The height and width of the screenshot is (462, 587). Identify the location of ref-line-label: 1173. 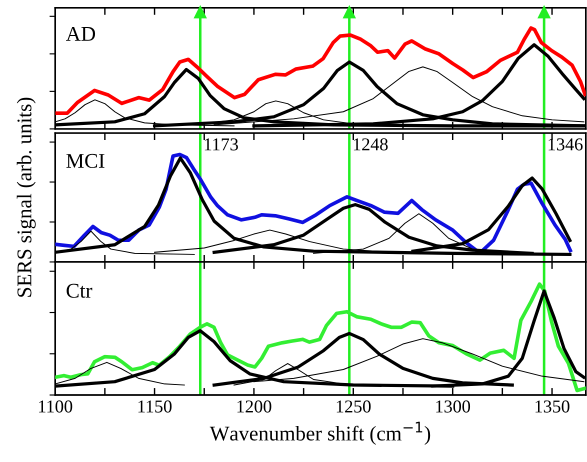
(221, 144).